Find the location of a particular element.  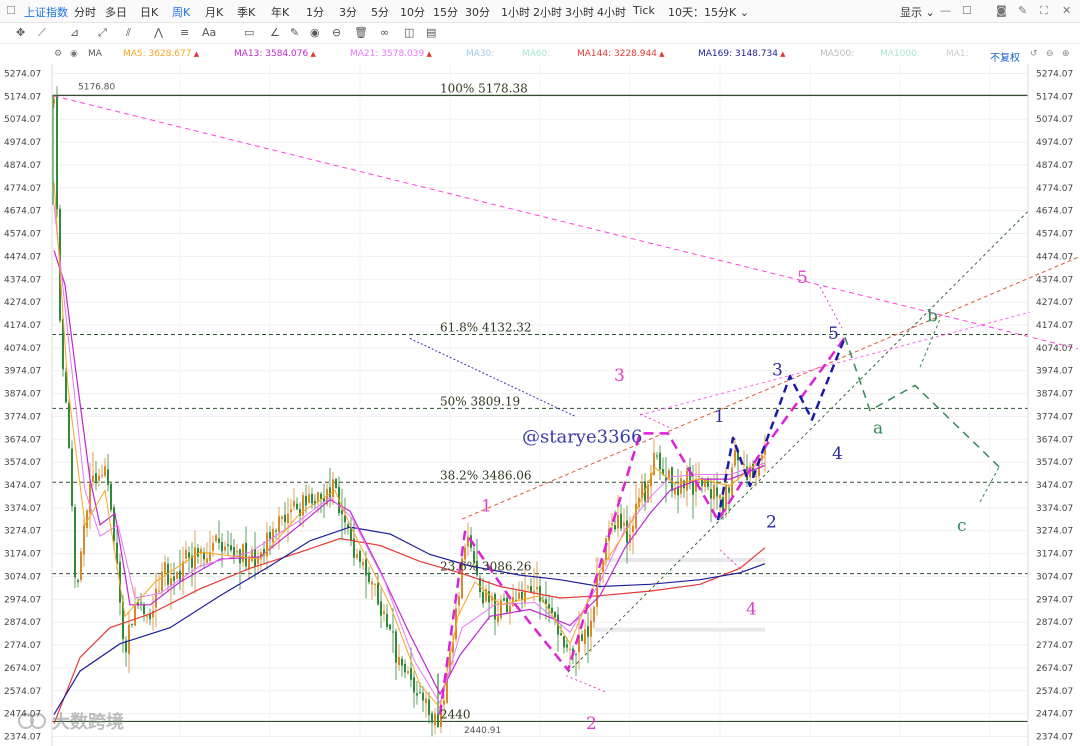

period-tab: 5分 is located at coordinates (380, 12).